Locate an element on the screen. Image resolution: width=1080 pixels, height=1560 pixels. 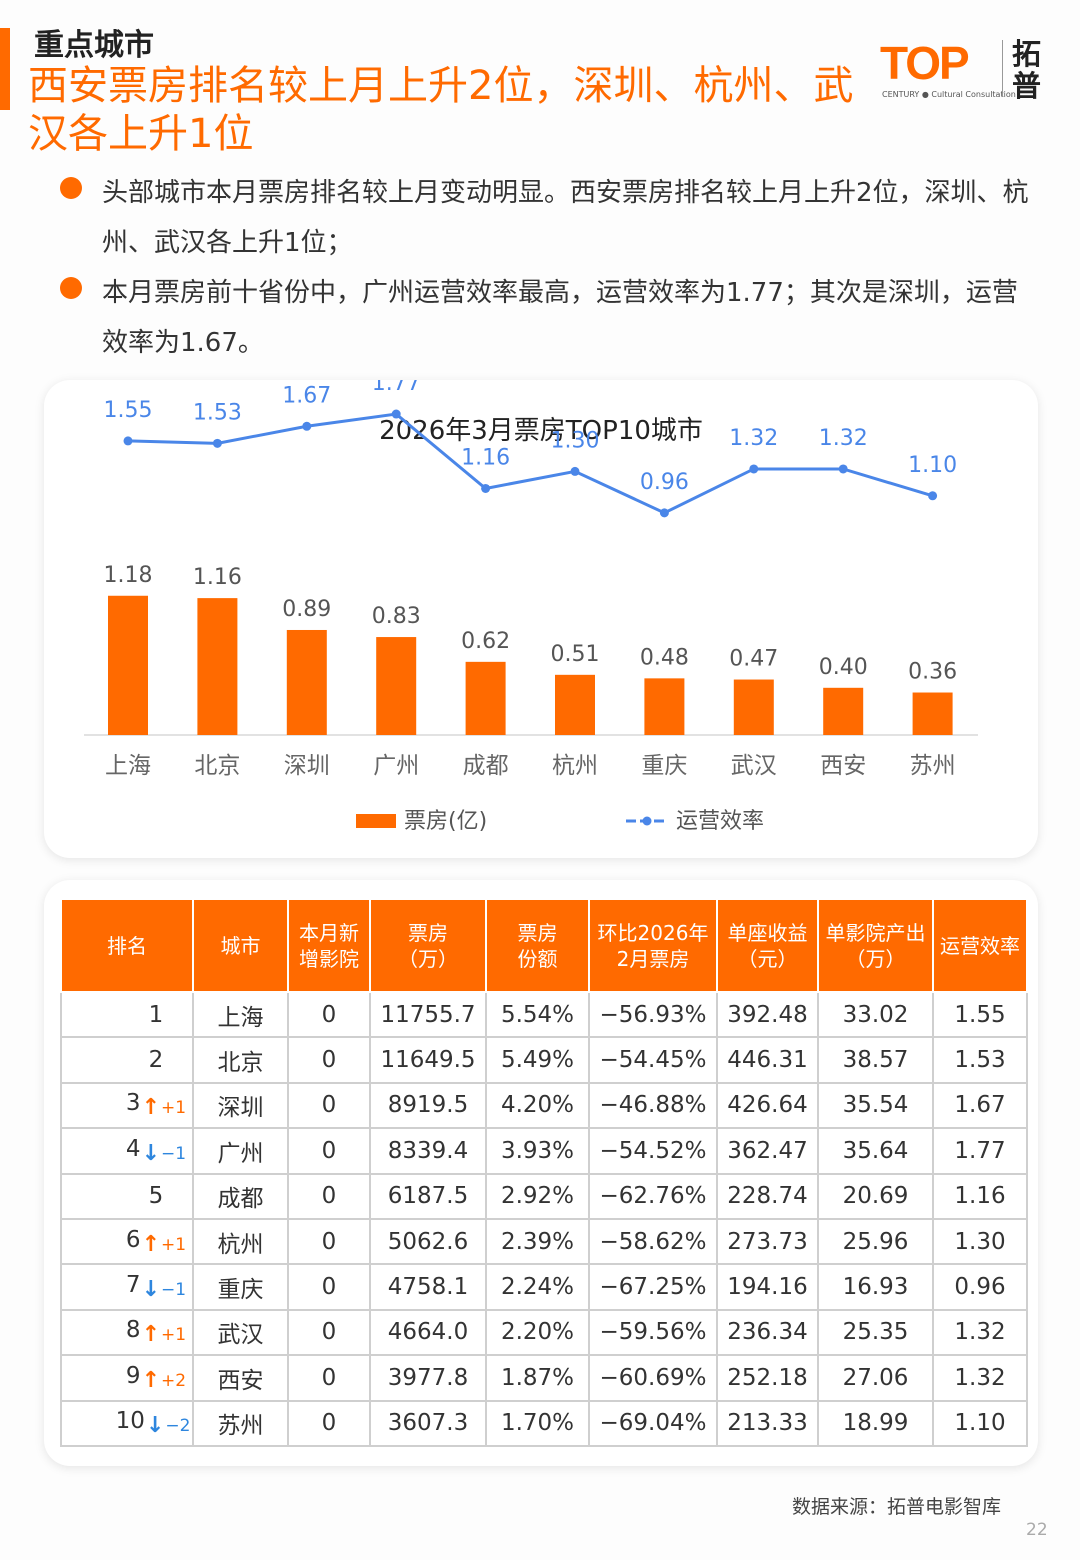
bar-label: 0.83 is located at coordinates (396, 616).